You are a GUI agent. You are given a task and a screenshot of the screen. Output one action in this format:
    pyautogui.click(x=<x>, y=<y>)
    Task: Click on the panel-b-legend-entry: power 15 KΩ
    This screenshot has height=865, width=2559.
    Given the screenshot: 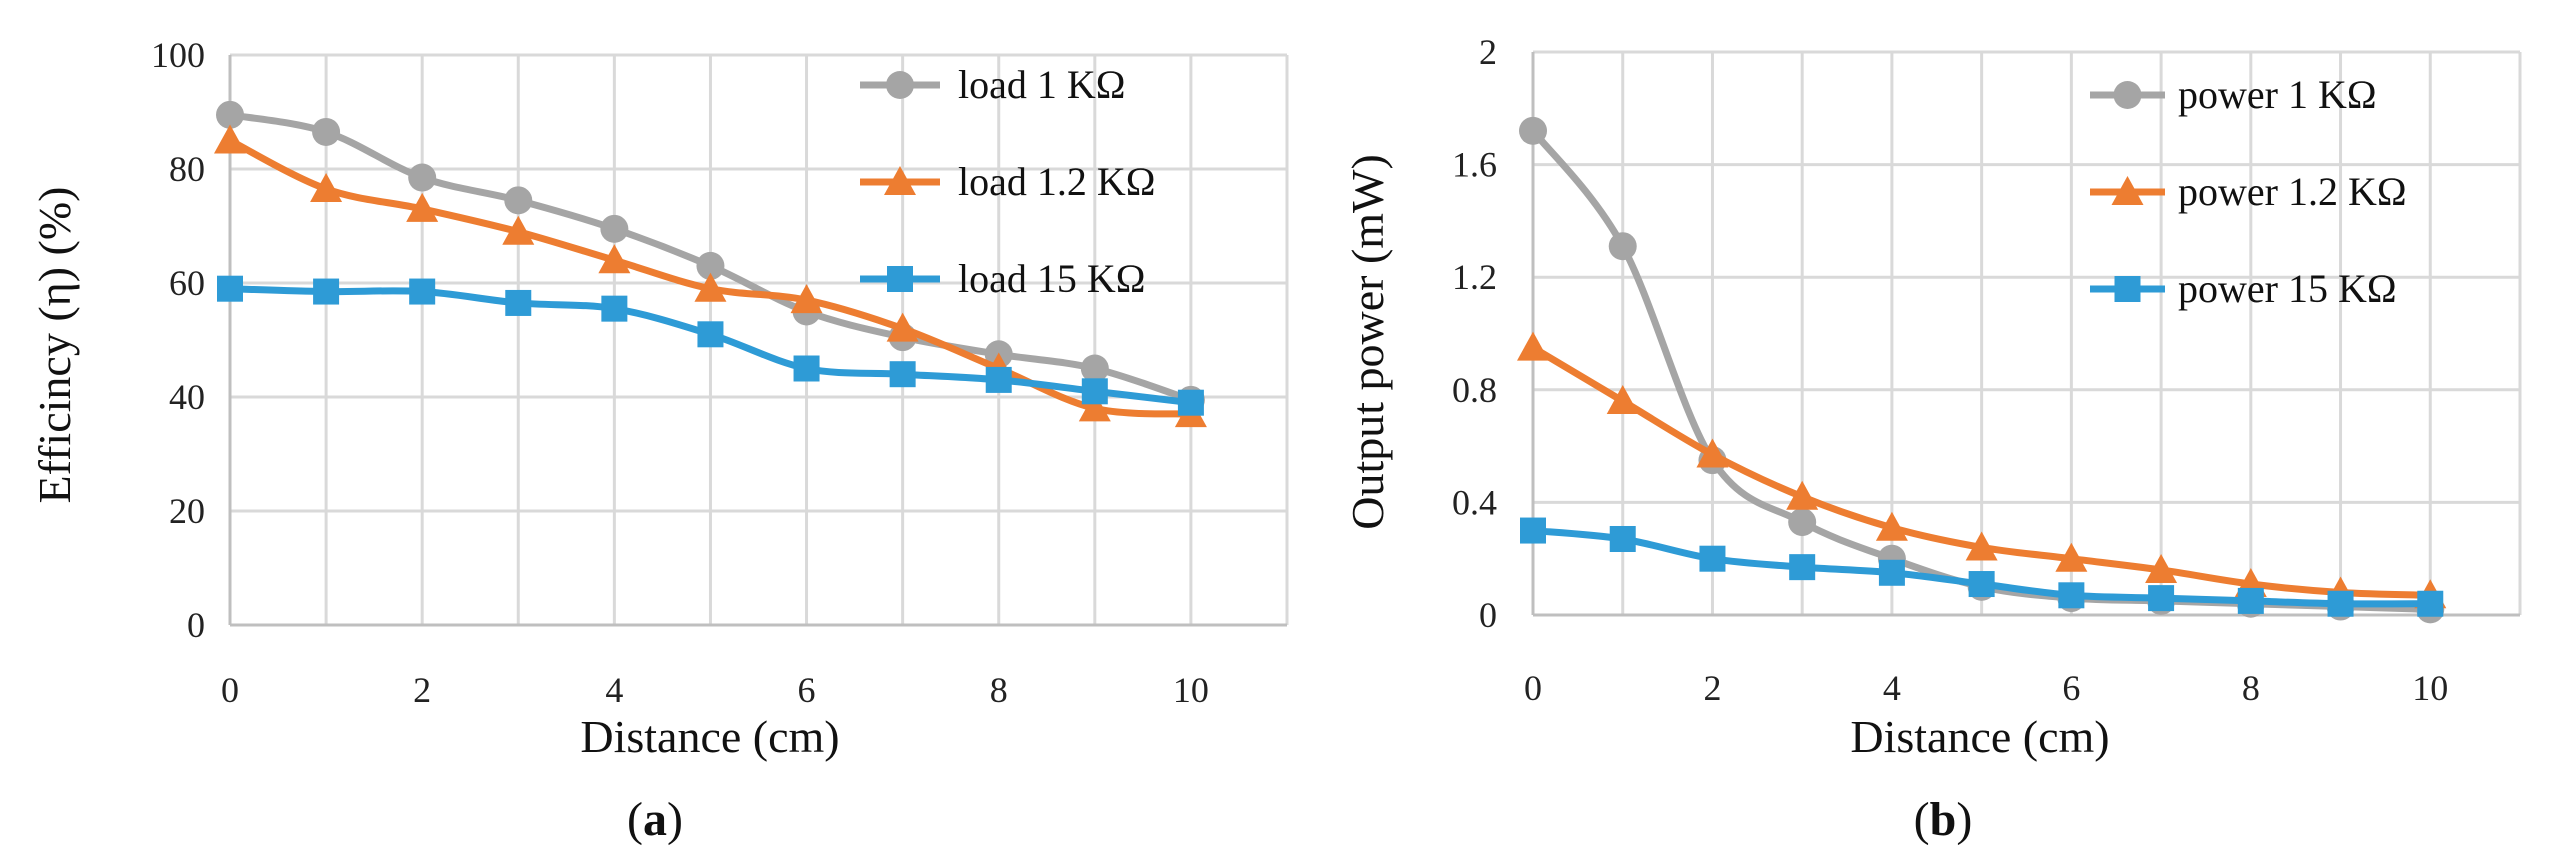 What is the action you would take?
    pyautogui.click(x=2243, y=288)
    